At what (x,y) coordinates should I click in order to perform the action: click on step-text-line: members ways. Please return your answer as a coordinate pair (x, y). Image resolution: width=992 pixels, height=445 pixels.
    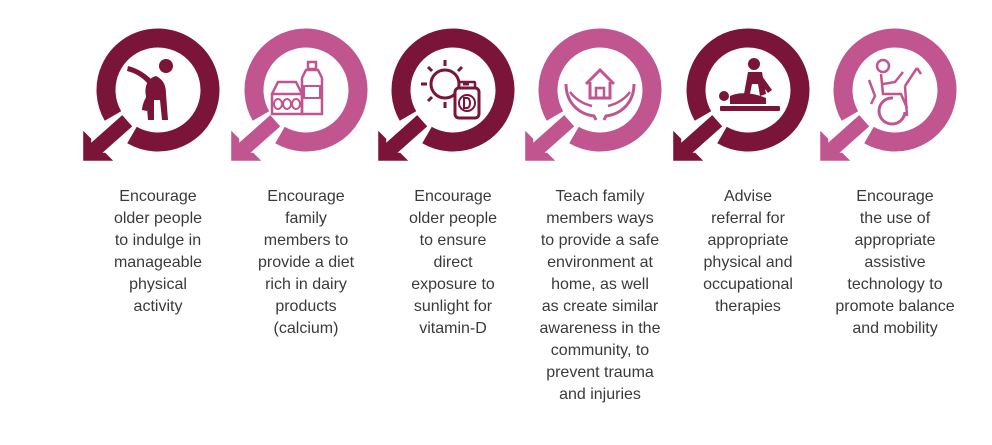
    Looking at the image, I should click on (600, 218).